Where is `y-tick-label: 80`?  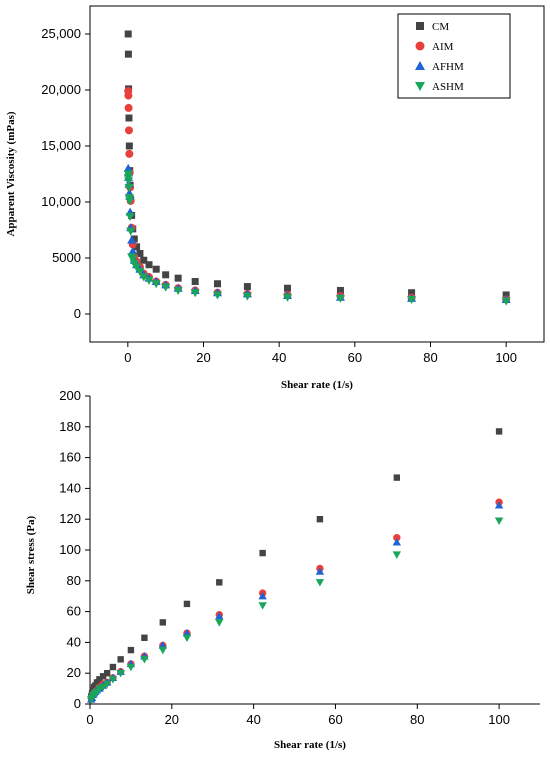
y-tick-label: 80 is located at coordinates (74, 580).